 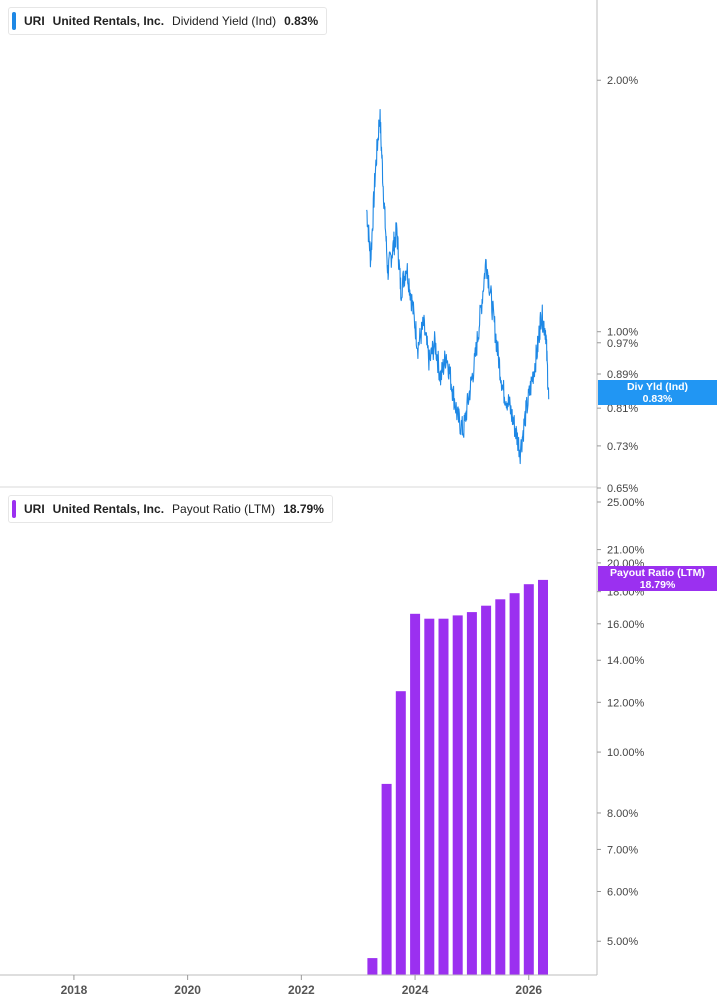 What do you see at coordinates (626, 703) in the screenshot?
I see `y-tick-label: 12.00%` at bounding box center [626, 703].